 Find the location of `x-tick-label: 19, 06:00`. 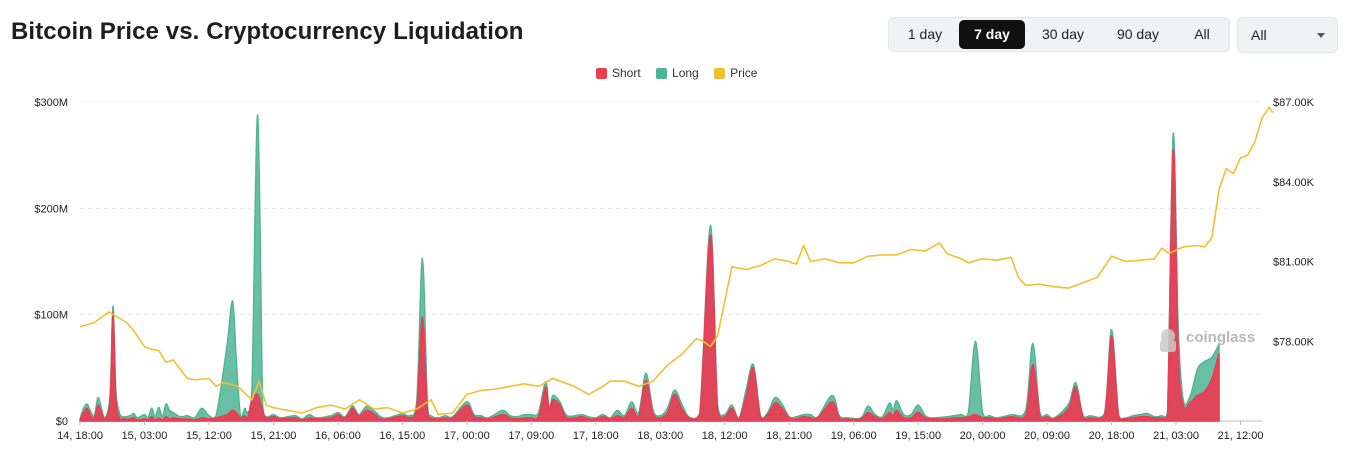

x-tick-label: 19, 06:00 is located at coordinates (854, 436).